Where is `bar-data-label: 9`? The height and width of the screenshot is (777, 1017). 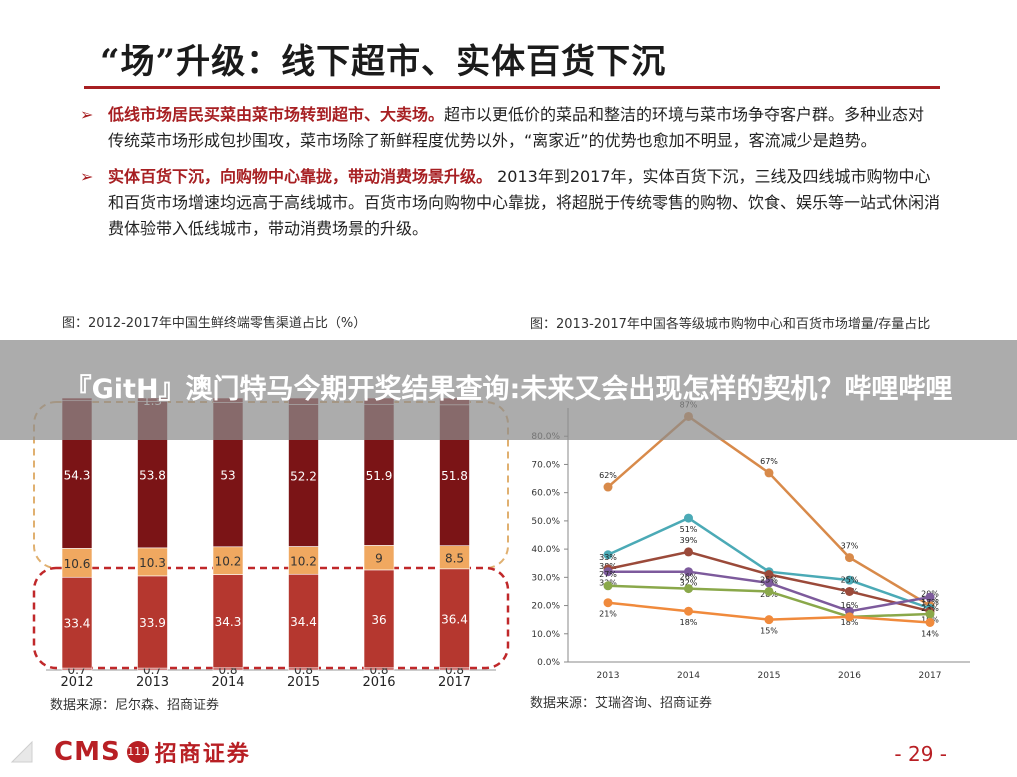 bar-data-label: 9 is located at coordinates (379, 559).